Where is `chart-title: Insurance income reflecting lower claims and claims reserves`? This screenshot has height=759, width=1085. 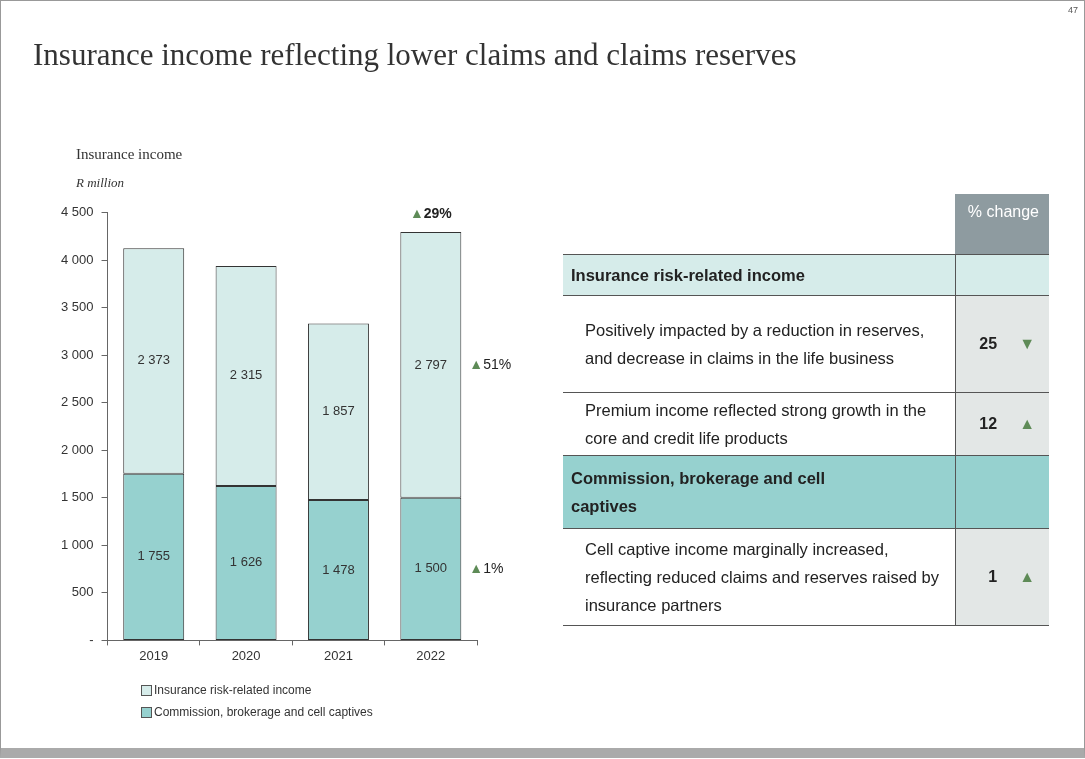 chart-title: Insurance income reflecting lower claims and claims reserves is located at coordinates (415, 55).